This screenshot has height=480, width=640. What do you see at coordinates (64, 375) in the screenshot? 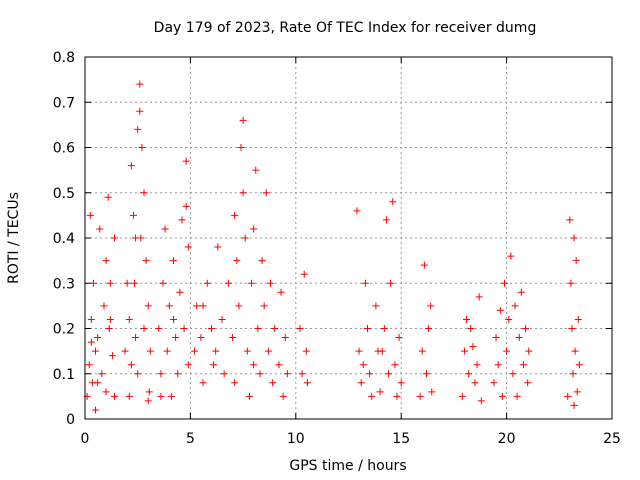
I see `y-tick-label: 0.1` at bounding box center [64, 375].